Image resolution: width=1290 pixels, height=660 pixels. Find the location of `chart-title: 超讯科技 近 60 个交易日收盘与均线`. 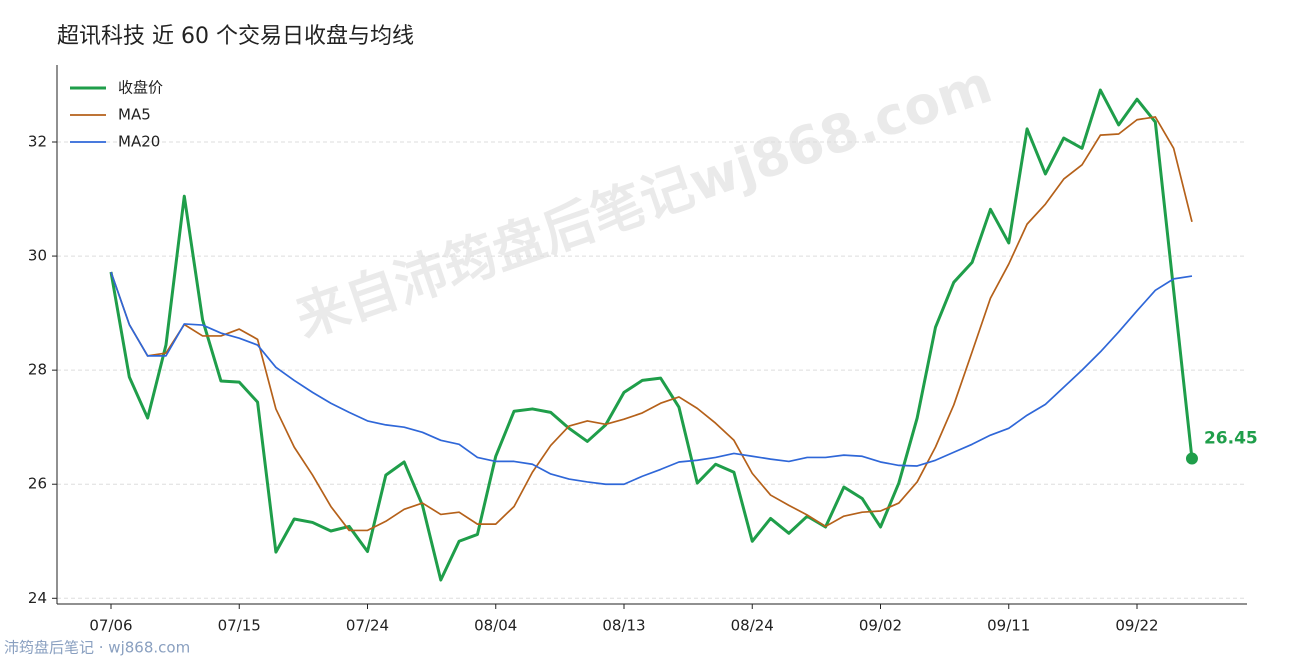

chart-title: 超讯科技 近 60 个交易日收盘与均线 is located at coordinates (235, 36).